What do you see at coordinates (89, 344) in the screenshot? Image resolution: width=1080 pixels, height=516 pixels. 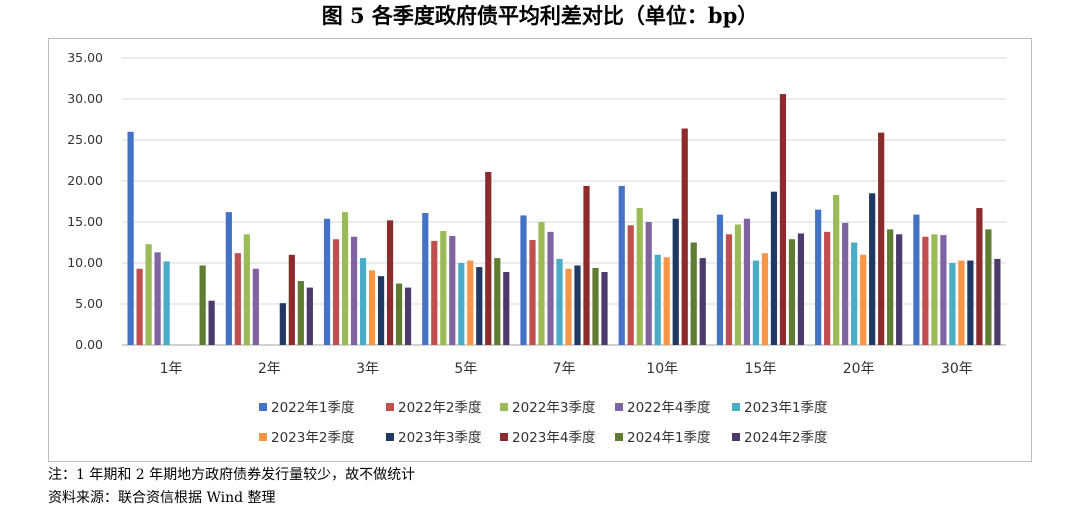 I see `y-tick-label: 0.00` at bounding box center [89, 344].